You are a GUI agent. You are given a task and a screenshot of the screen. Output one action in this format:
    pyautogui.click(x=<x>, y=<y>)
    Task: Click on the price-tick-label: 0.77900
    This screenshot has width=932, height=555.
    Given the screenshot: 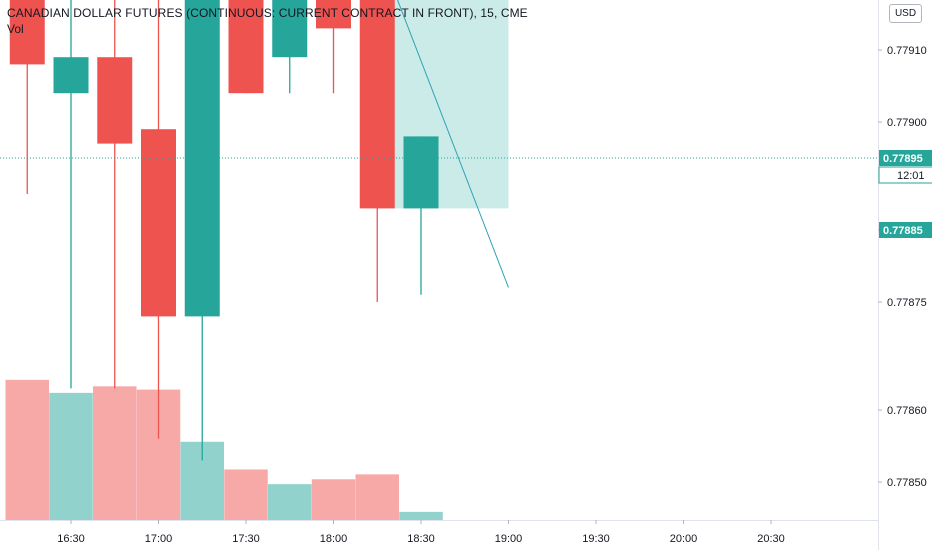 What is the action you would take?
    pyautogui.click(x=907, y=123)
    